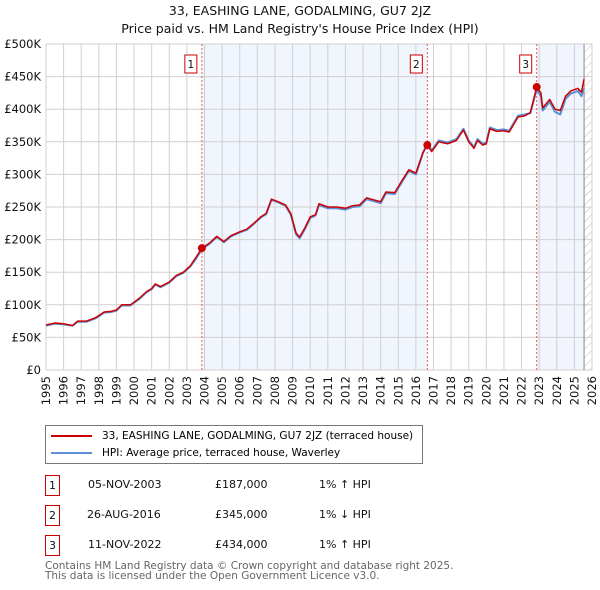 The image size is (600, 590). Describe the element at coordinates (398, 390) in the screenshot. I see `x-tick-label: 2015` at that location.